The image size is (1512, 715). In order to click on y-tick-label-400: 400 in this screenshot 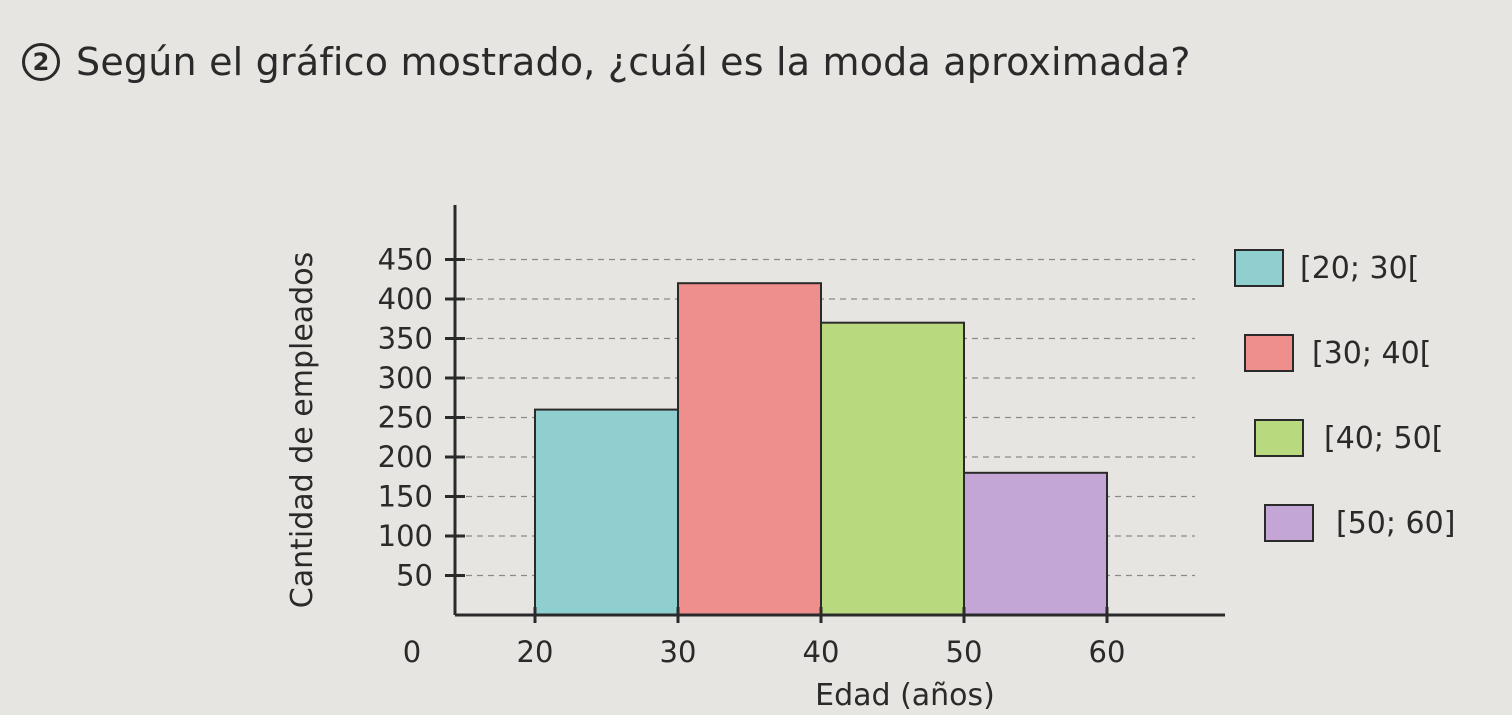, I will do `click(405, 299)`.